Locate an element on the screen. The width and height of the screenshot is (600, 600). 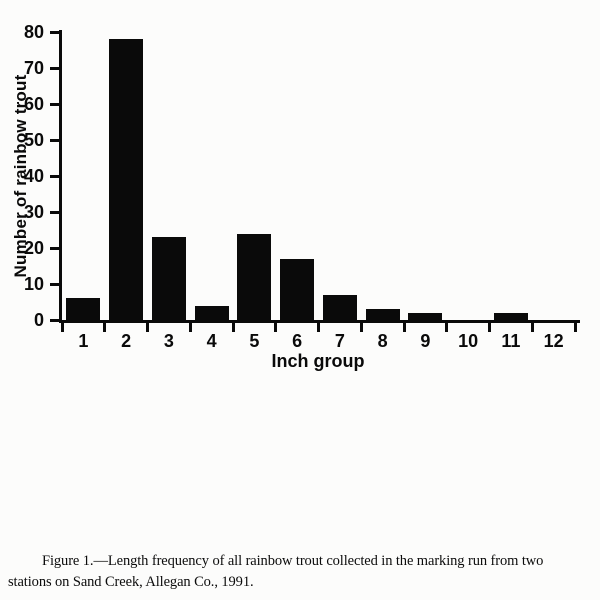
x-tick-label: 3 is located at coordinates (168, 341).